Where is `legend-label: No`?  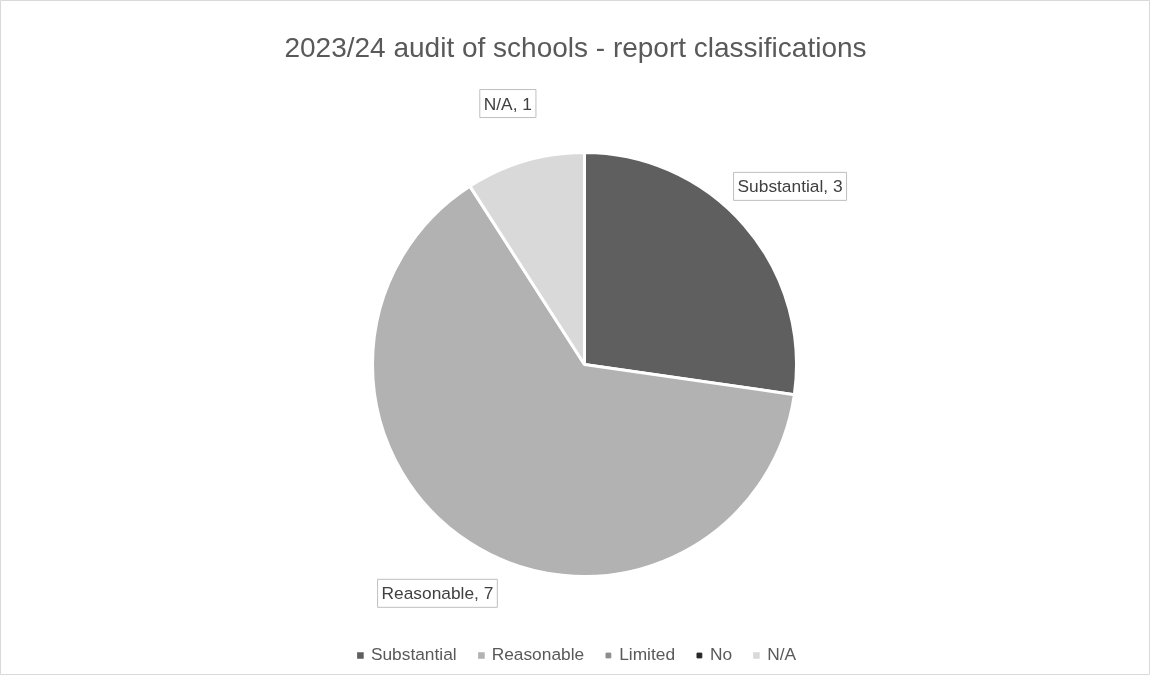 legend-label: No is located at coordinates (721, 654).